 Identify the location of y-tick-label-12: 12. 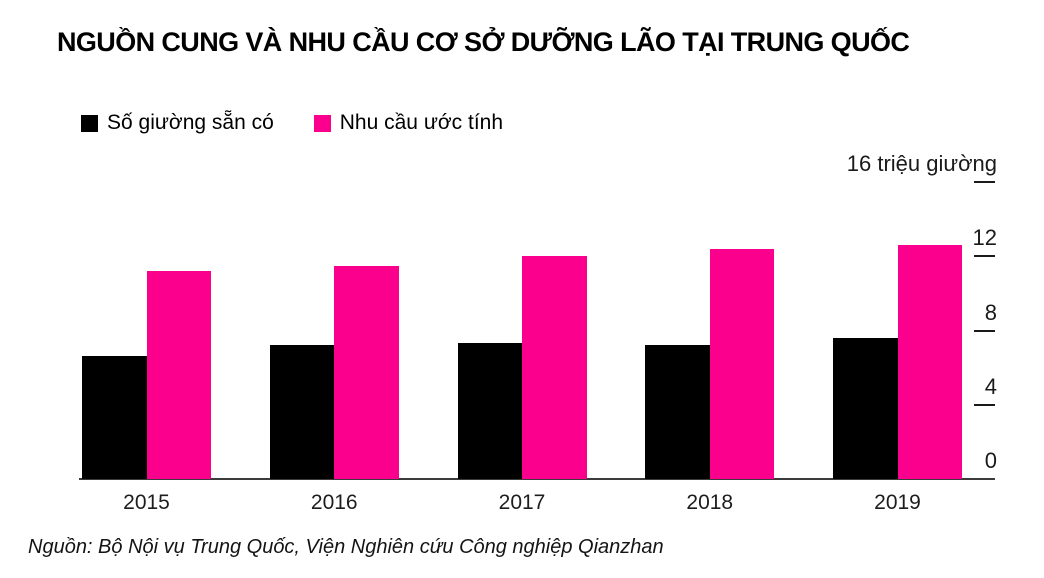
(984, 238).